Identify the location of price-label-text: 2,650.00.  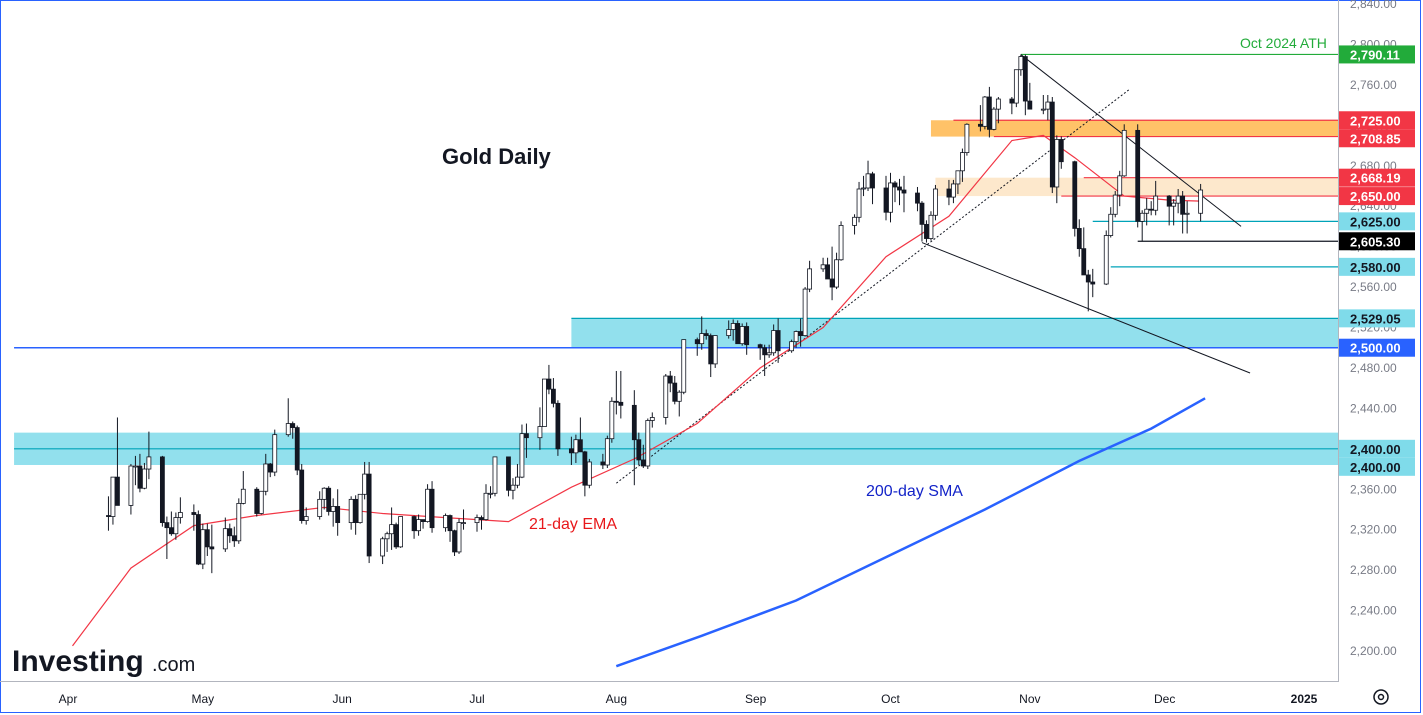
(1375, 196).